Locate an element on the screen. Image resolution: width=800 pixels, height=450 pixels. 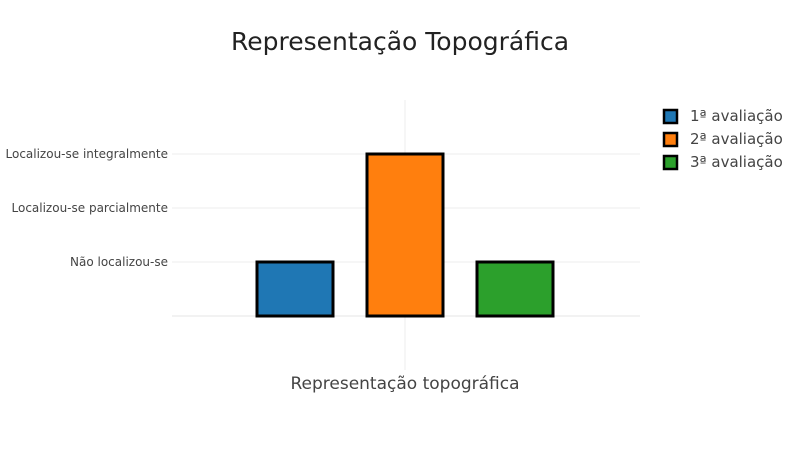
y-tick-label: Não localizou-se is located at coordinates (119, 262).